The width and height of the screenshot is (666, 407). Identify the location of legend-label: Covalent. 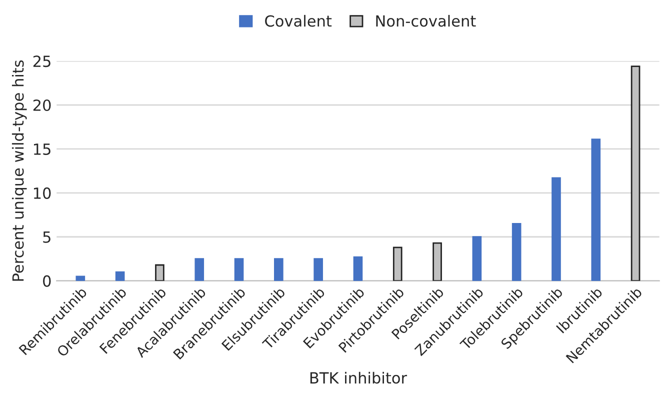
(298, 20).